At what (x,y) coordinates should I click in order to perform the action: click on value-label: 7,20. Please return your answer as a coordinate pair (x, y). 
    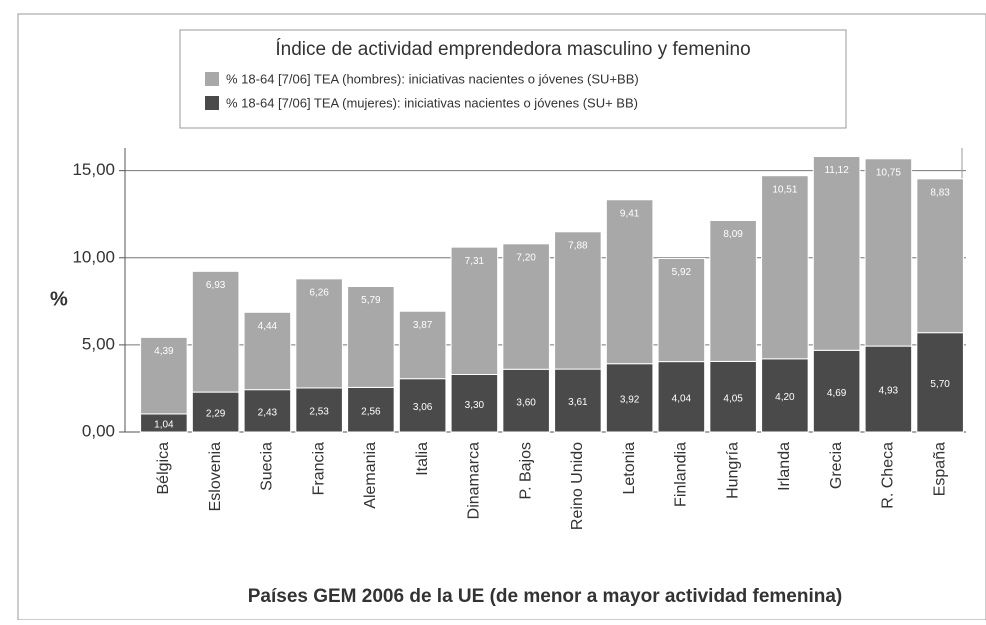
    Looking at the image, I should click on (526, 257).